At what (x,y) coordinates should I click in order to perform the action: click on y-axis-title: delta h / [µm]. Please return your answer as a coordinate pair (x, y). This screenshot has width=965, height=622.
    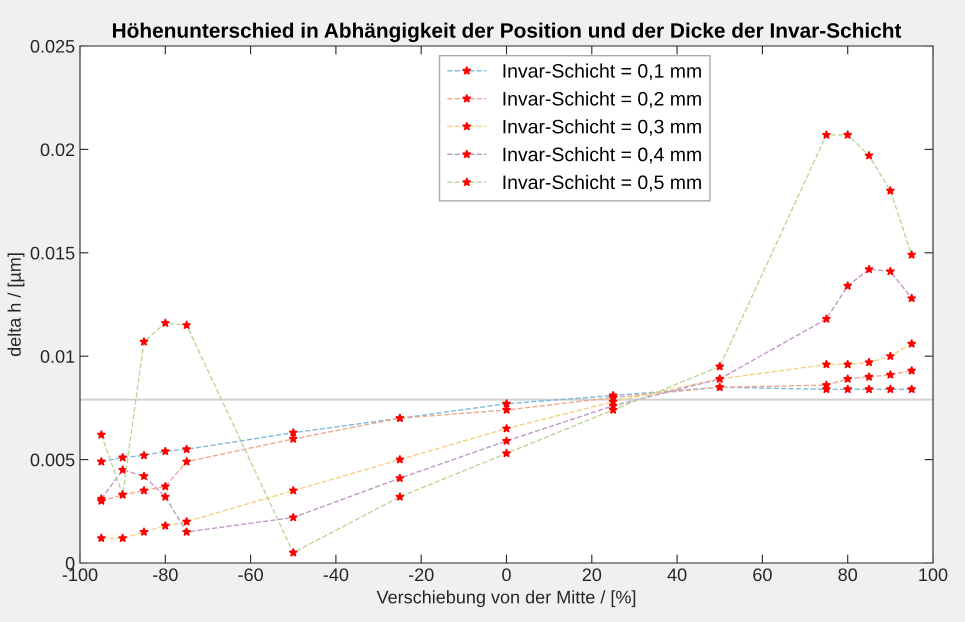
    Looking at the image, I should click on (16, 304).